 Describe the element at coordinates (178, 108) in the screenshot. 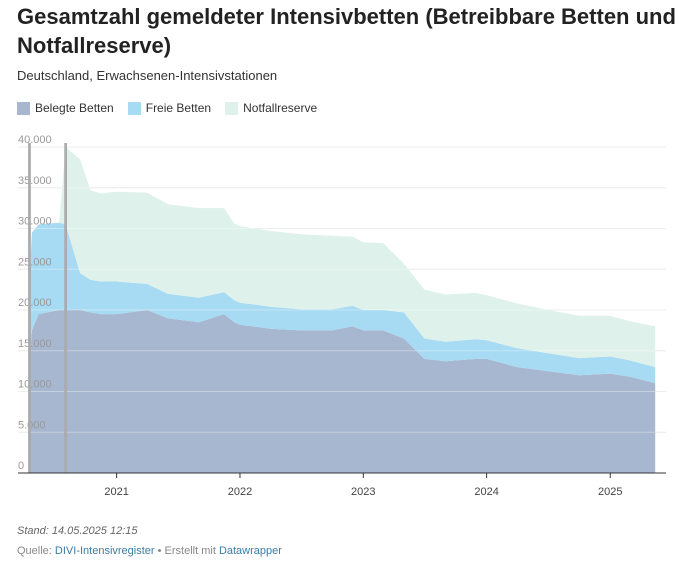

I see `legend-label-freie-betten: Freie Betten` at that location.